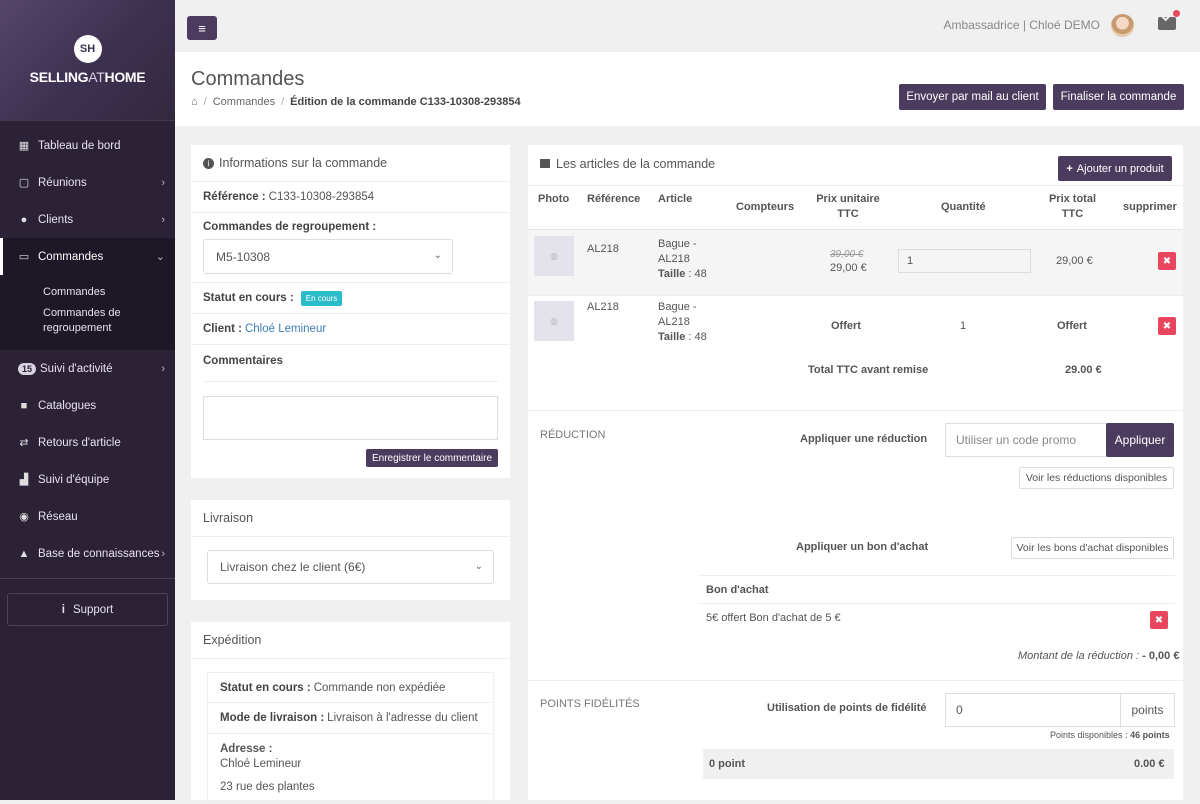 This screenshot has height=804, width=1200. Describe the element at coordinates (846, 326) in the screenshot. I see `row-unit-price: Offert` at that location.